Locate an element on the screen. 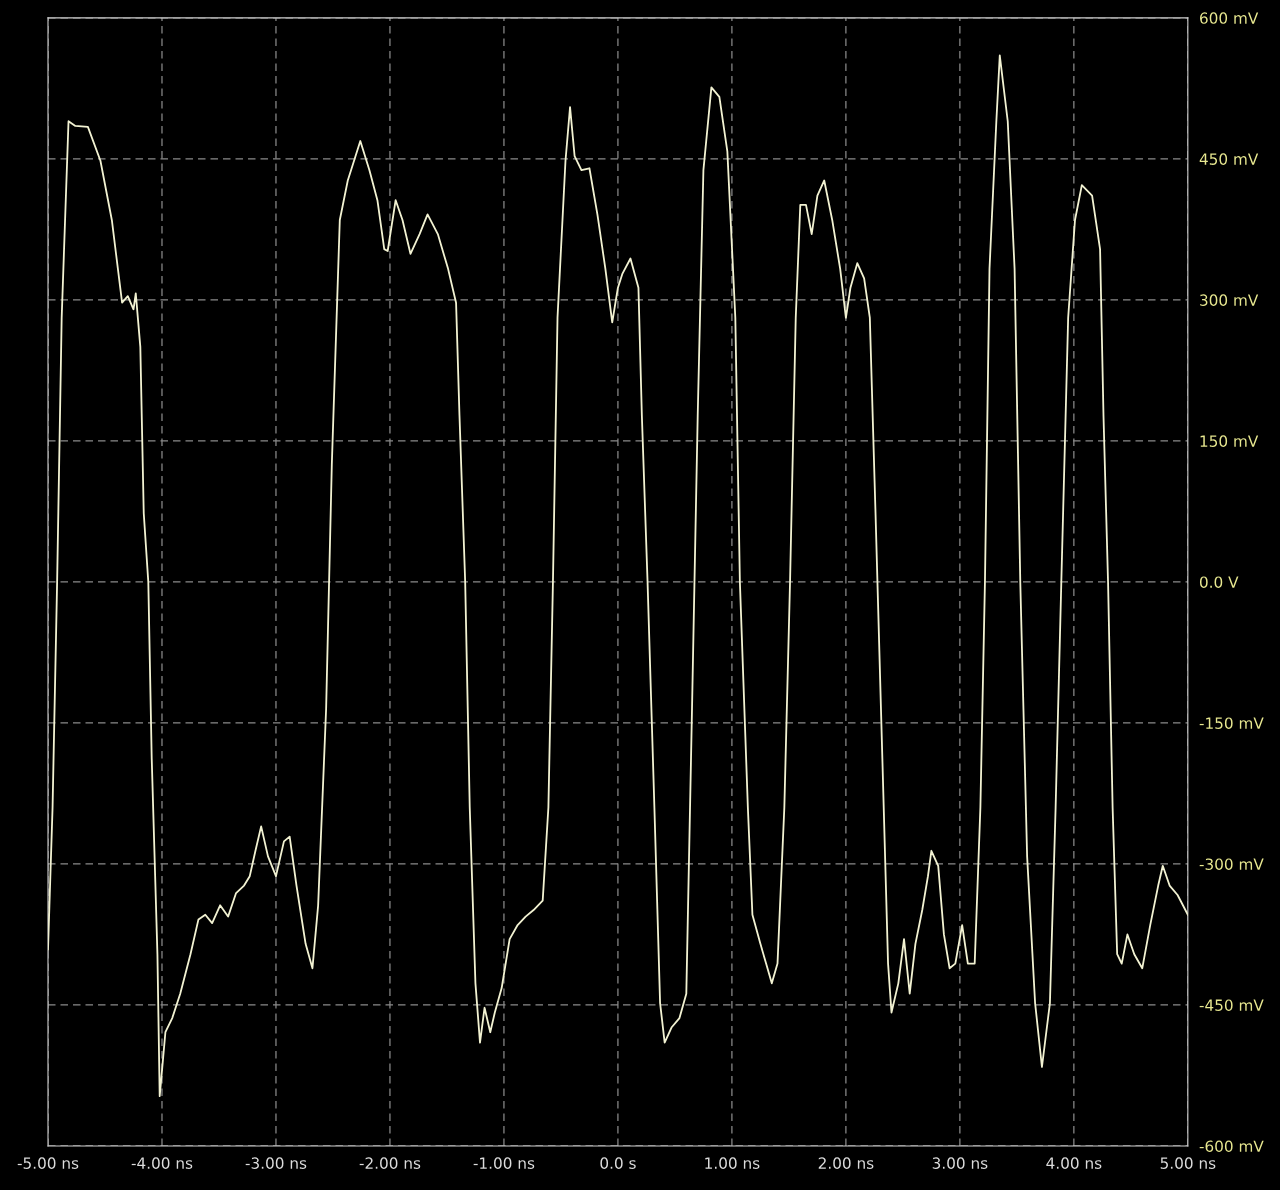 This screenshot has height=1190, width=1280. x-tick-label: -2.00 ns is located at coordinates (390, 1163).